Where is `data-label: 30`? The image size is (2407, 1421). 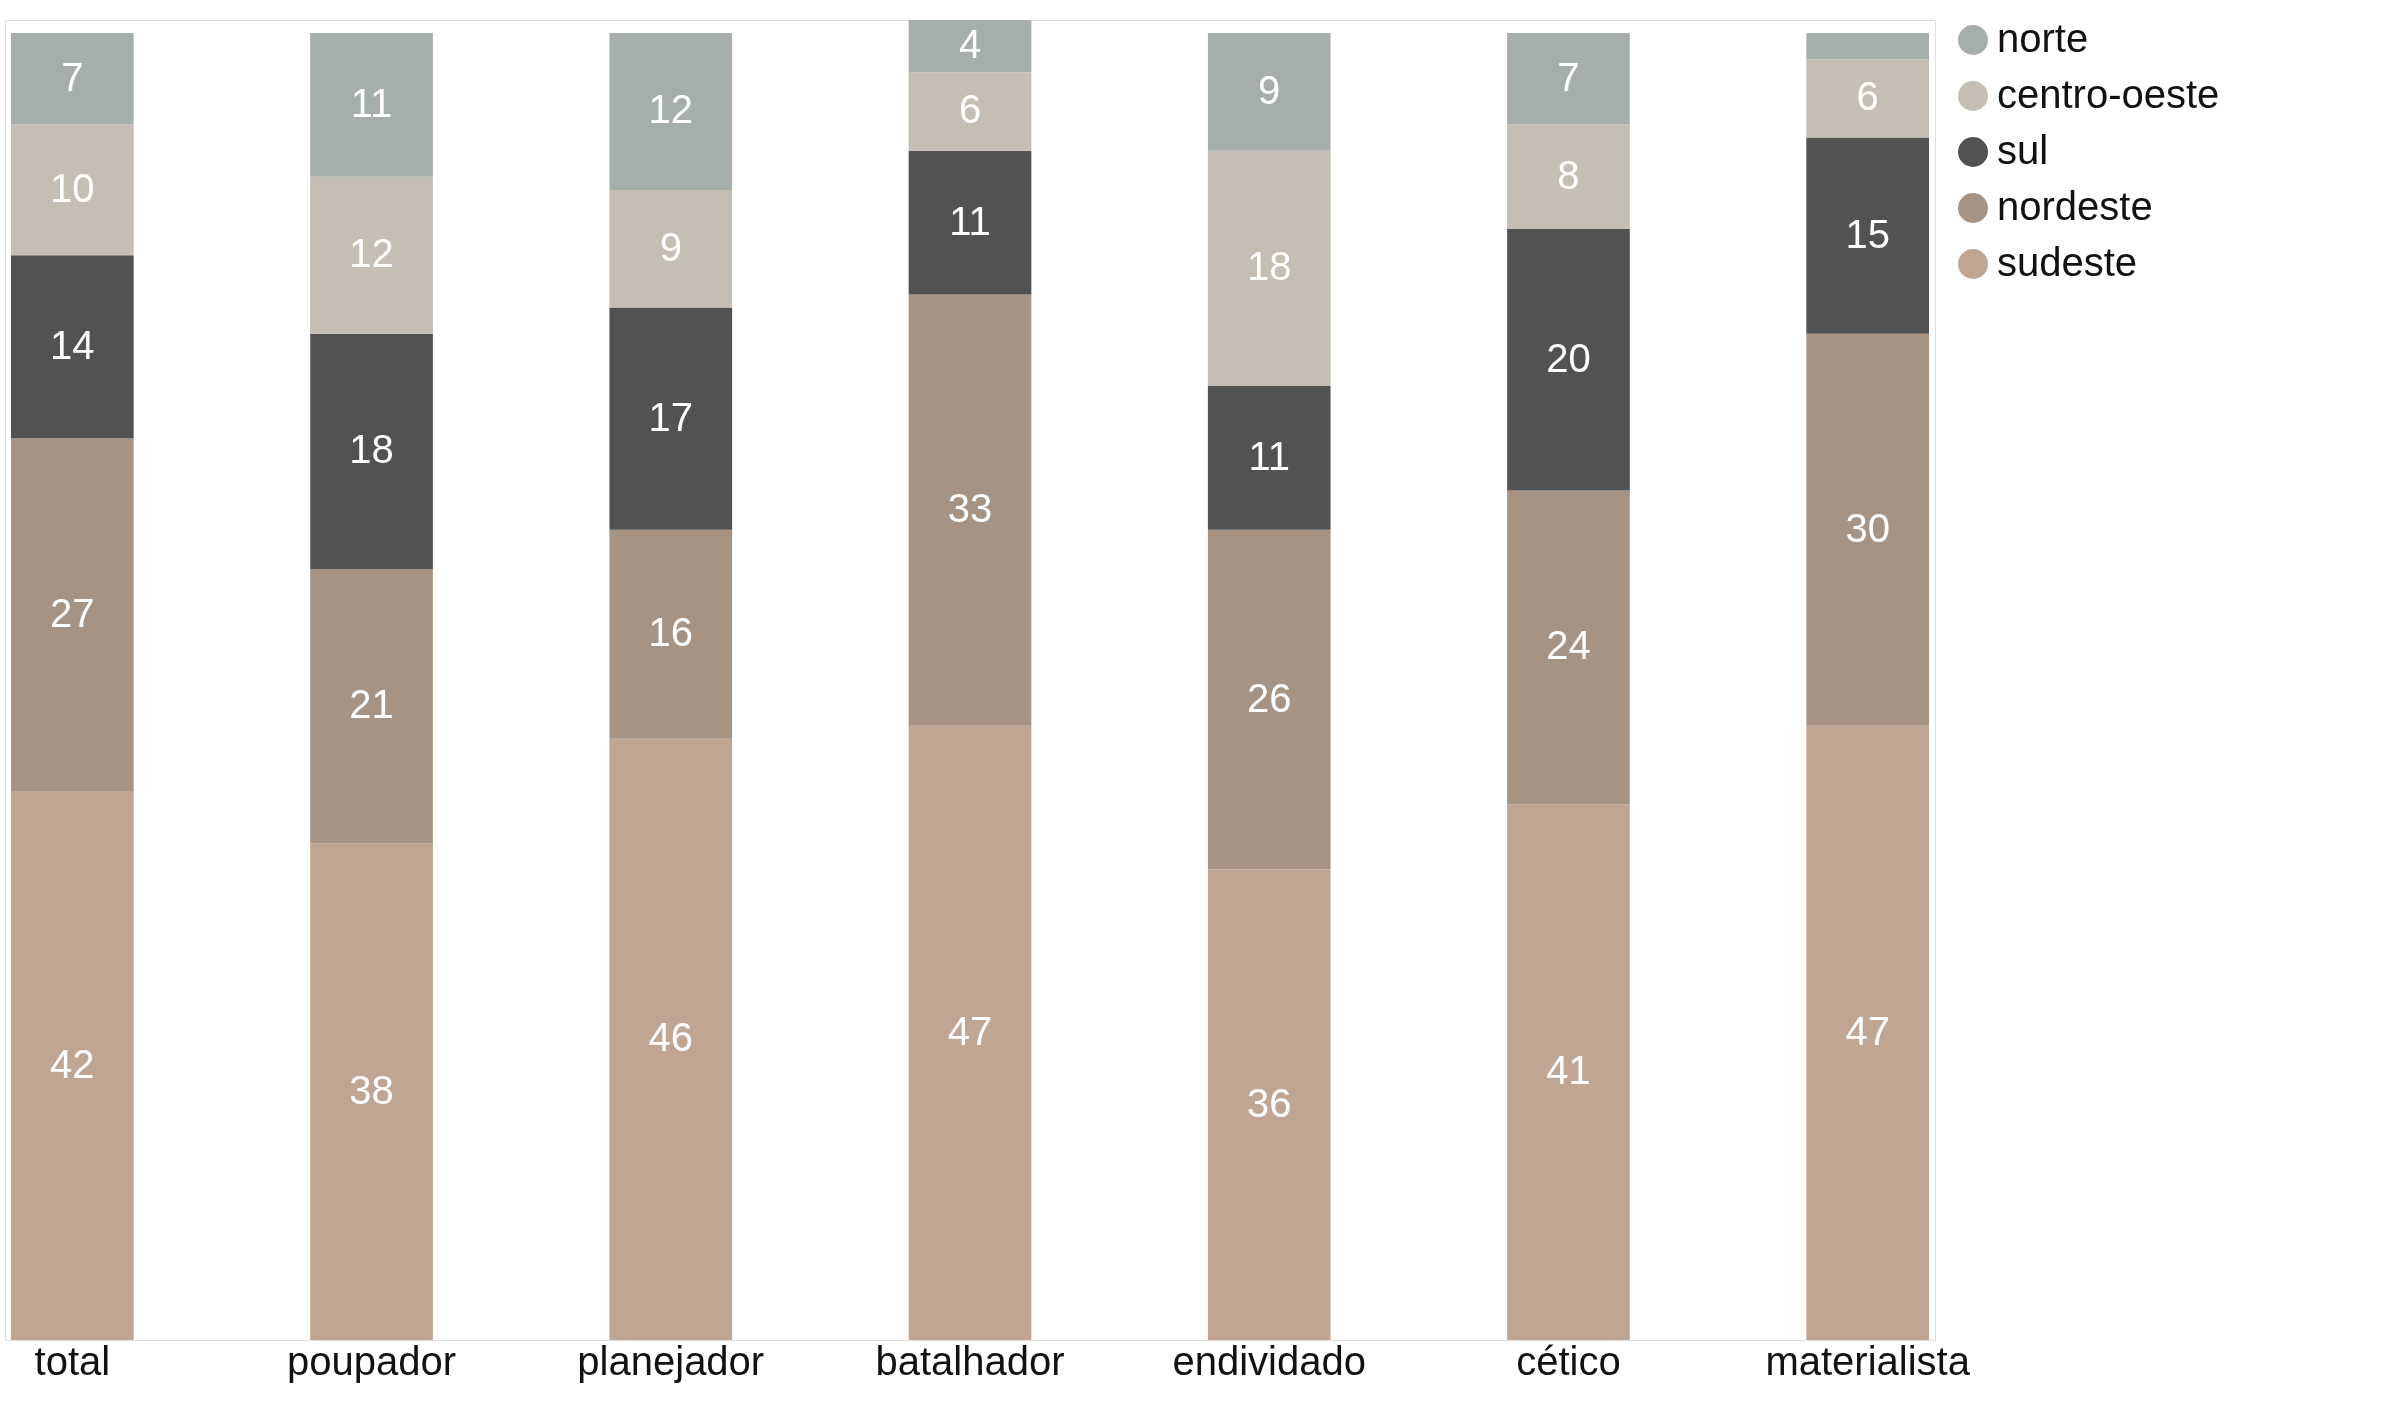
data-label: 30 is located at coordinates (1867, 527).